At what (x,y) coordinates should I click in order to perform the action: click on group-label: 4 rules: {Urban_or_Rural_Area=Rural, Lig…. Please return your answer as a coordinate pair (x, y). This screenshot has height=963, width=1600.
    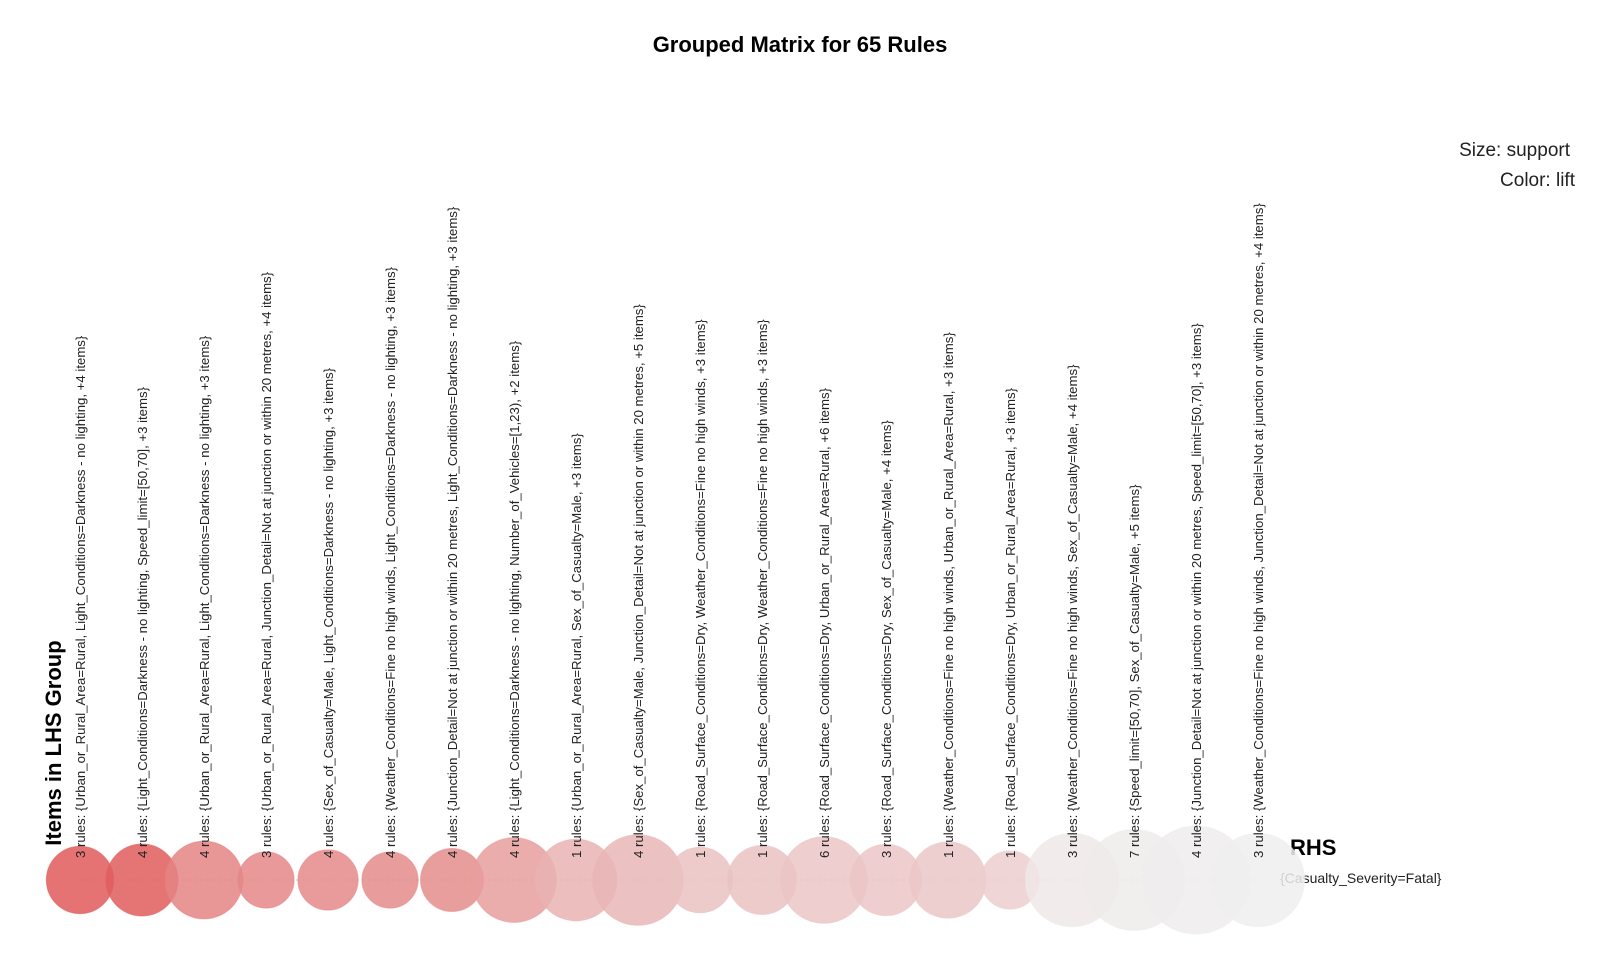
    Looking at the image, I should click on (204, 596).